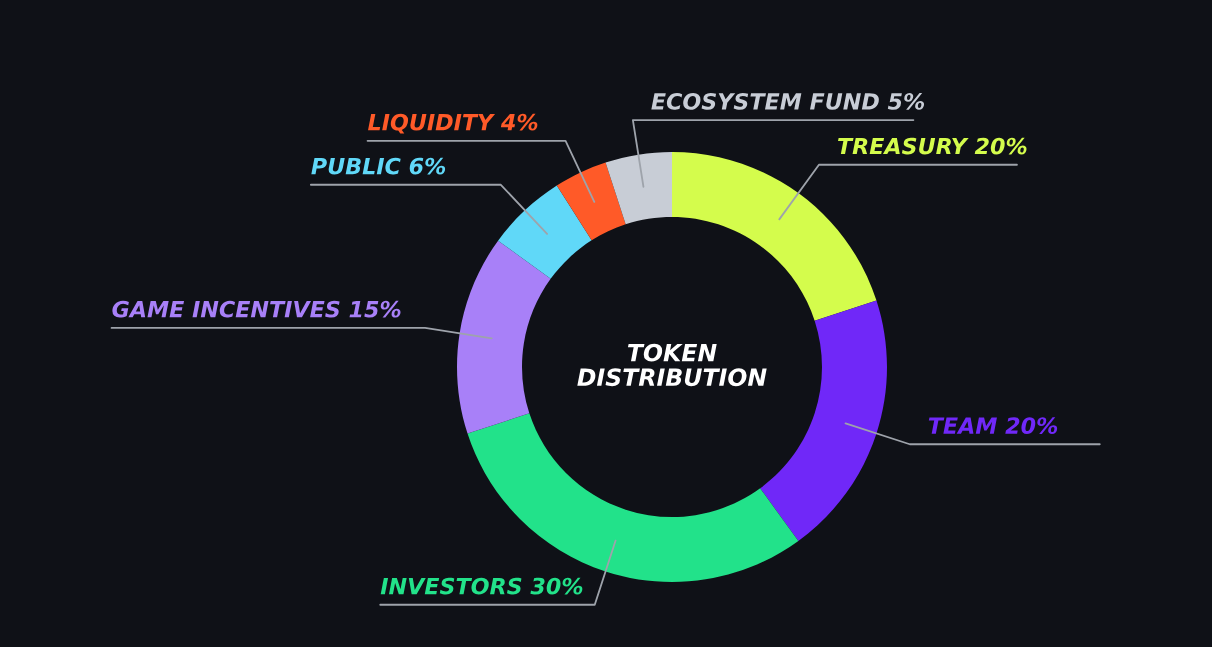  What do you see at coordinates (932, 146) in the screenshot?
I see `slice-label: TREASURY 20%` at bounding box center [932, 146].